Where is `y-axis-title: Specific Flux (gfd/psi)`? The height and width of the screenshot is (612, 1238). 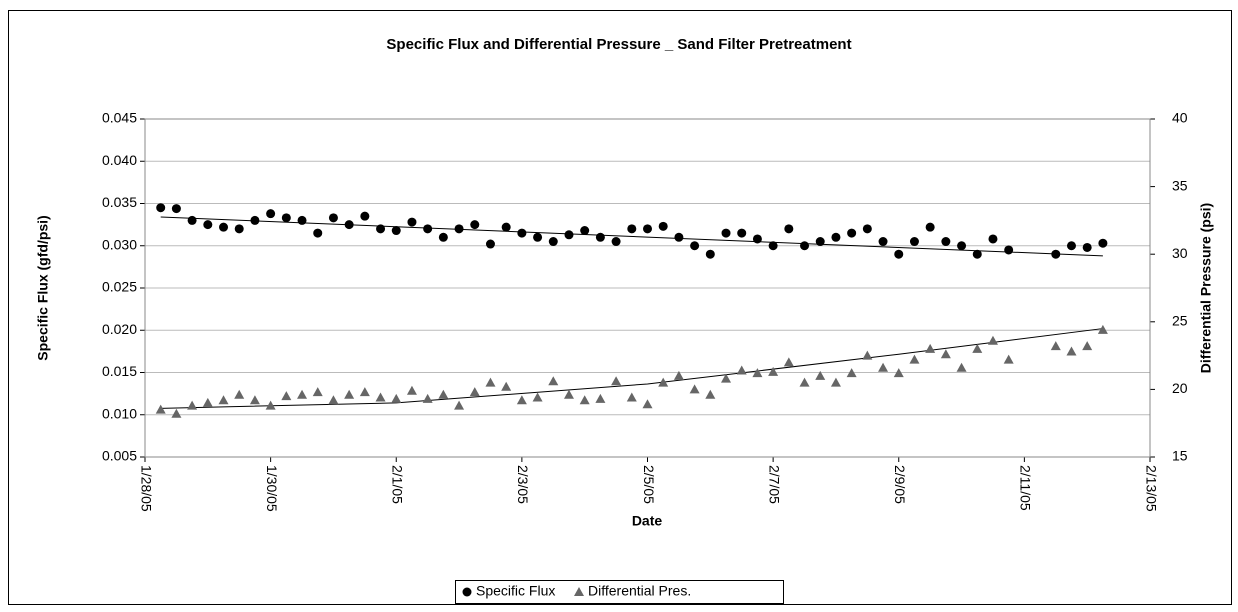
y-axis-title: Specific Flux (gfd/psi) is located at coordinates (43, 287).